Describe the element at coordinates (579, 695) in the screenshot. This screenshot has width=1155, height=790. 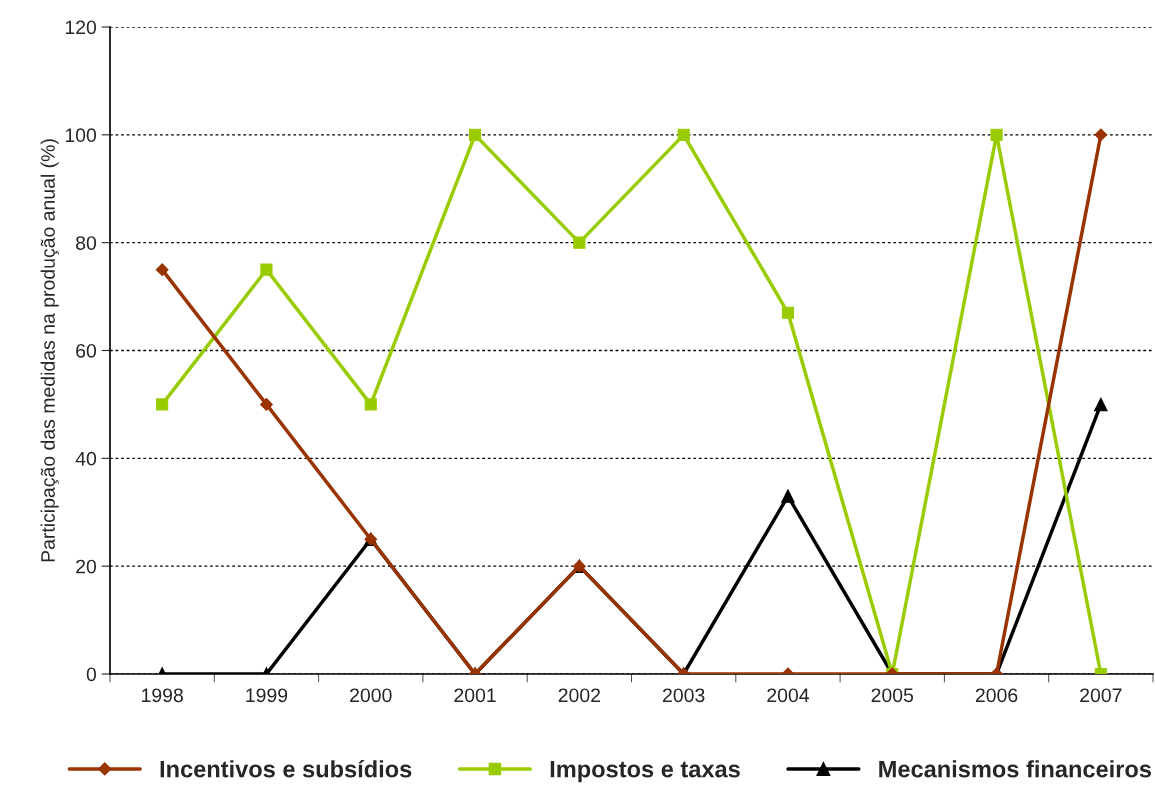
I see `x-tick-label: 2002` at that location.